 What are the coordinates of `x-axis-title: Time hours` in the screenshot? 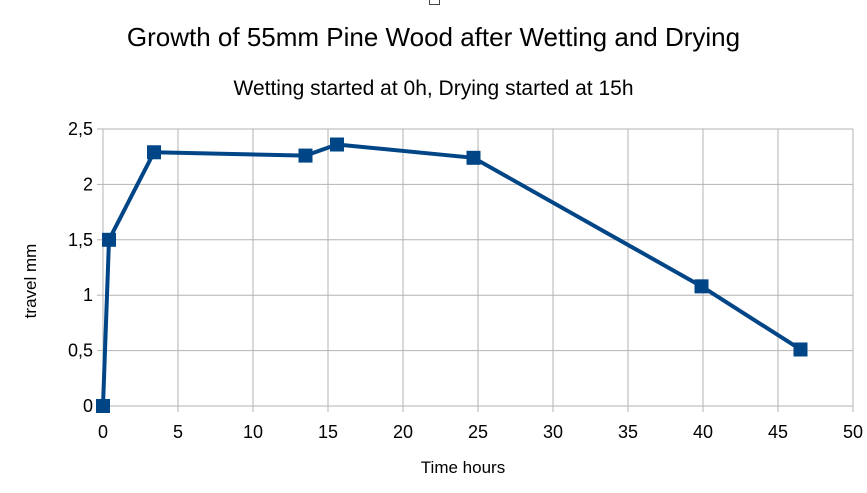 It's located at (463, 467).